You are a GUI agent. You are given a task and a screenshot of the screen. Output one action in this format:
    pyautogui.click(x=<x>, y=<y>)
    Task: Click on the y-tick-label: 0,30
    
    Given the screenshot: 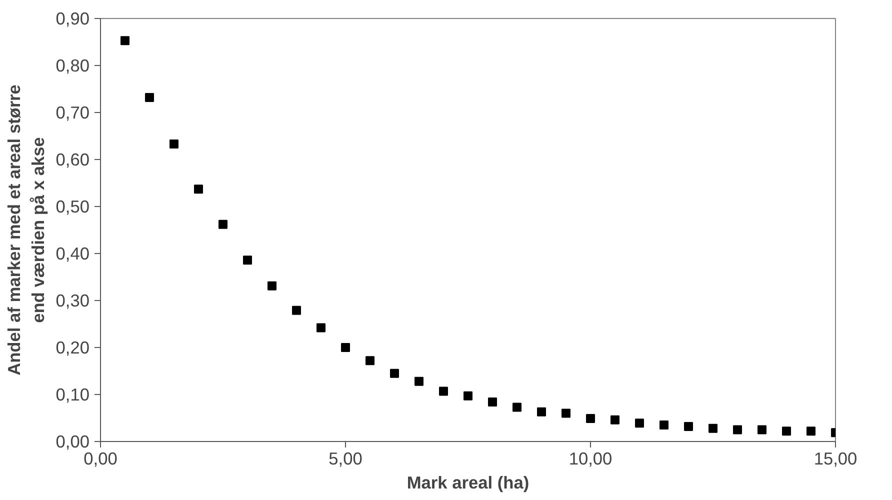 What is the action you would take?
    pyautogui.click(x=73, y=300)
    